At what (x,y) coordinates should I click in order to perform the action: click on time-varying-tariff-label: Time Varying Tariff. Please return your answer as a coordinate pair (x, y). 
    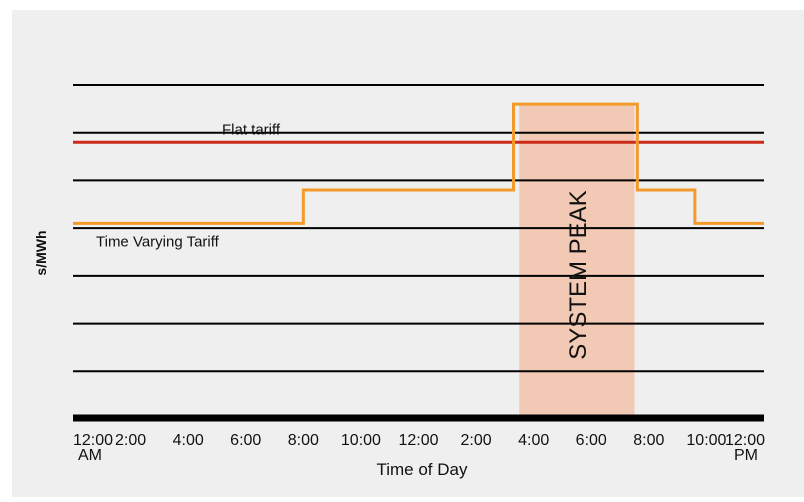
    Looking at the image, I should click on (158, 241).